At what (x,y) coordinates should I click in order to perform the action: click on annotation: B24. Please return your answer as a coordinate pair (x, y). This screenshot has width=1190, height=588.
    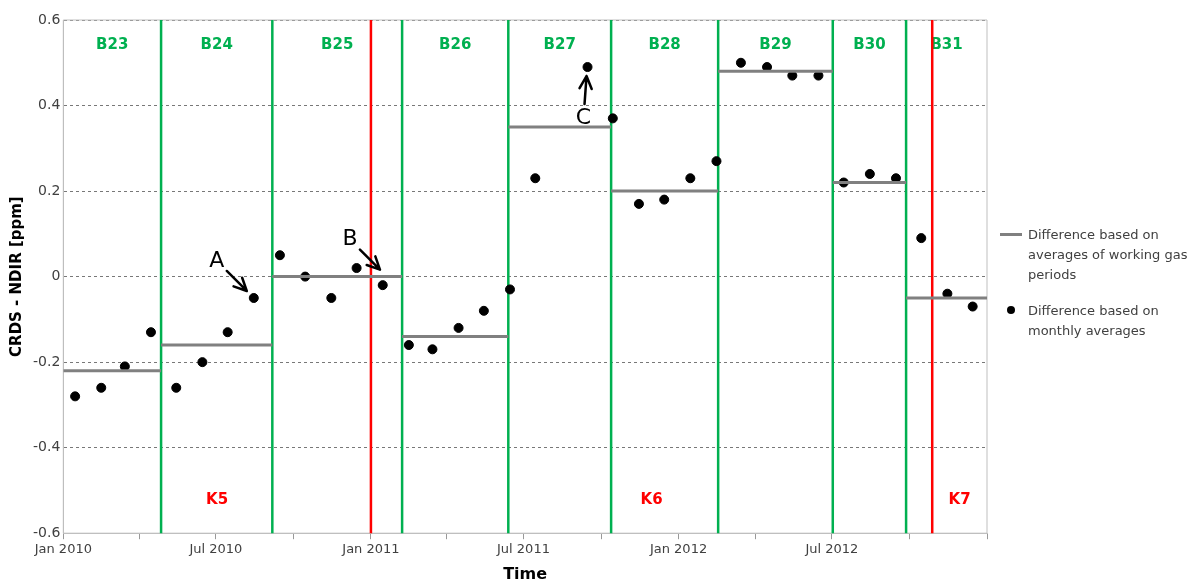
    Looking at the image, I should click on (216, 43).